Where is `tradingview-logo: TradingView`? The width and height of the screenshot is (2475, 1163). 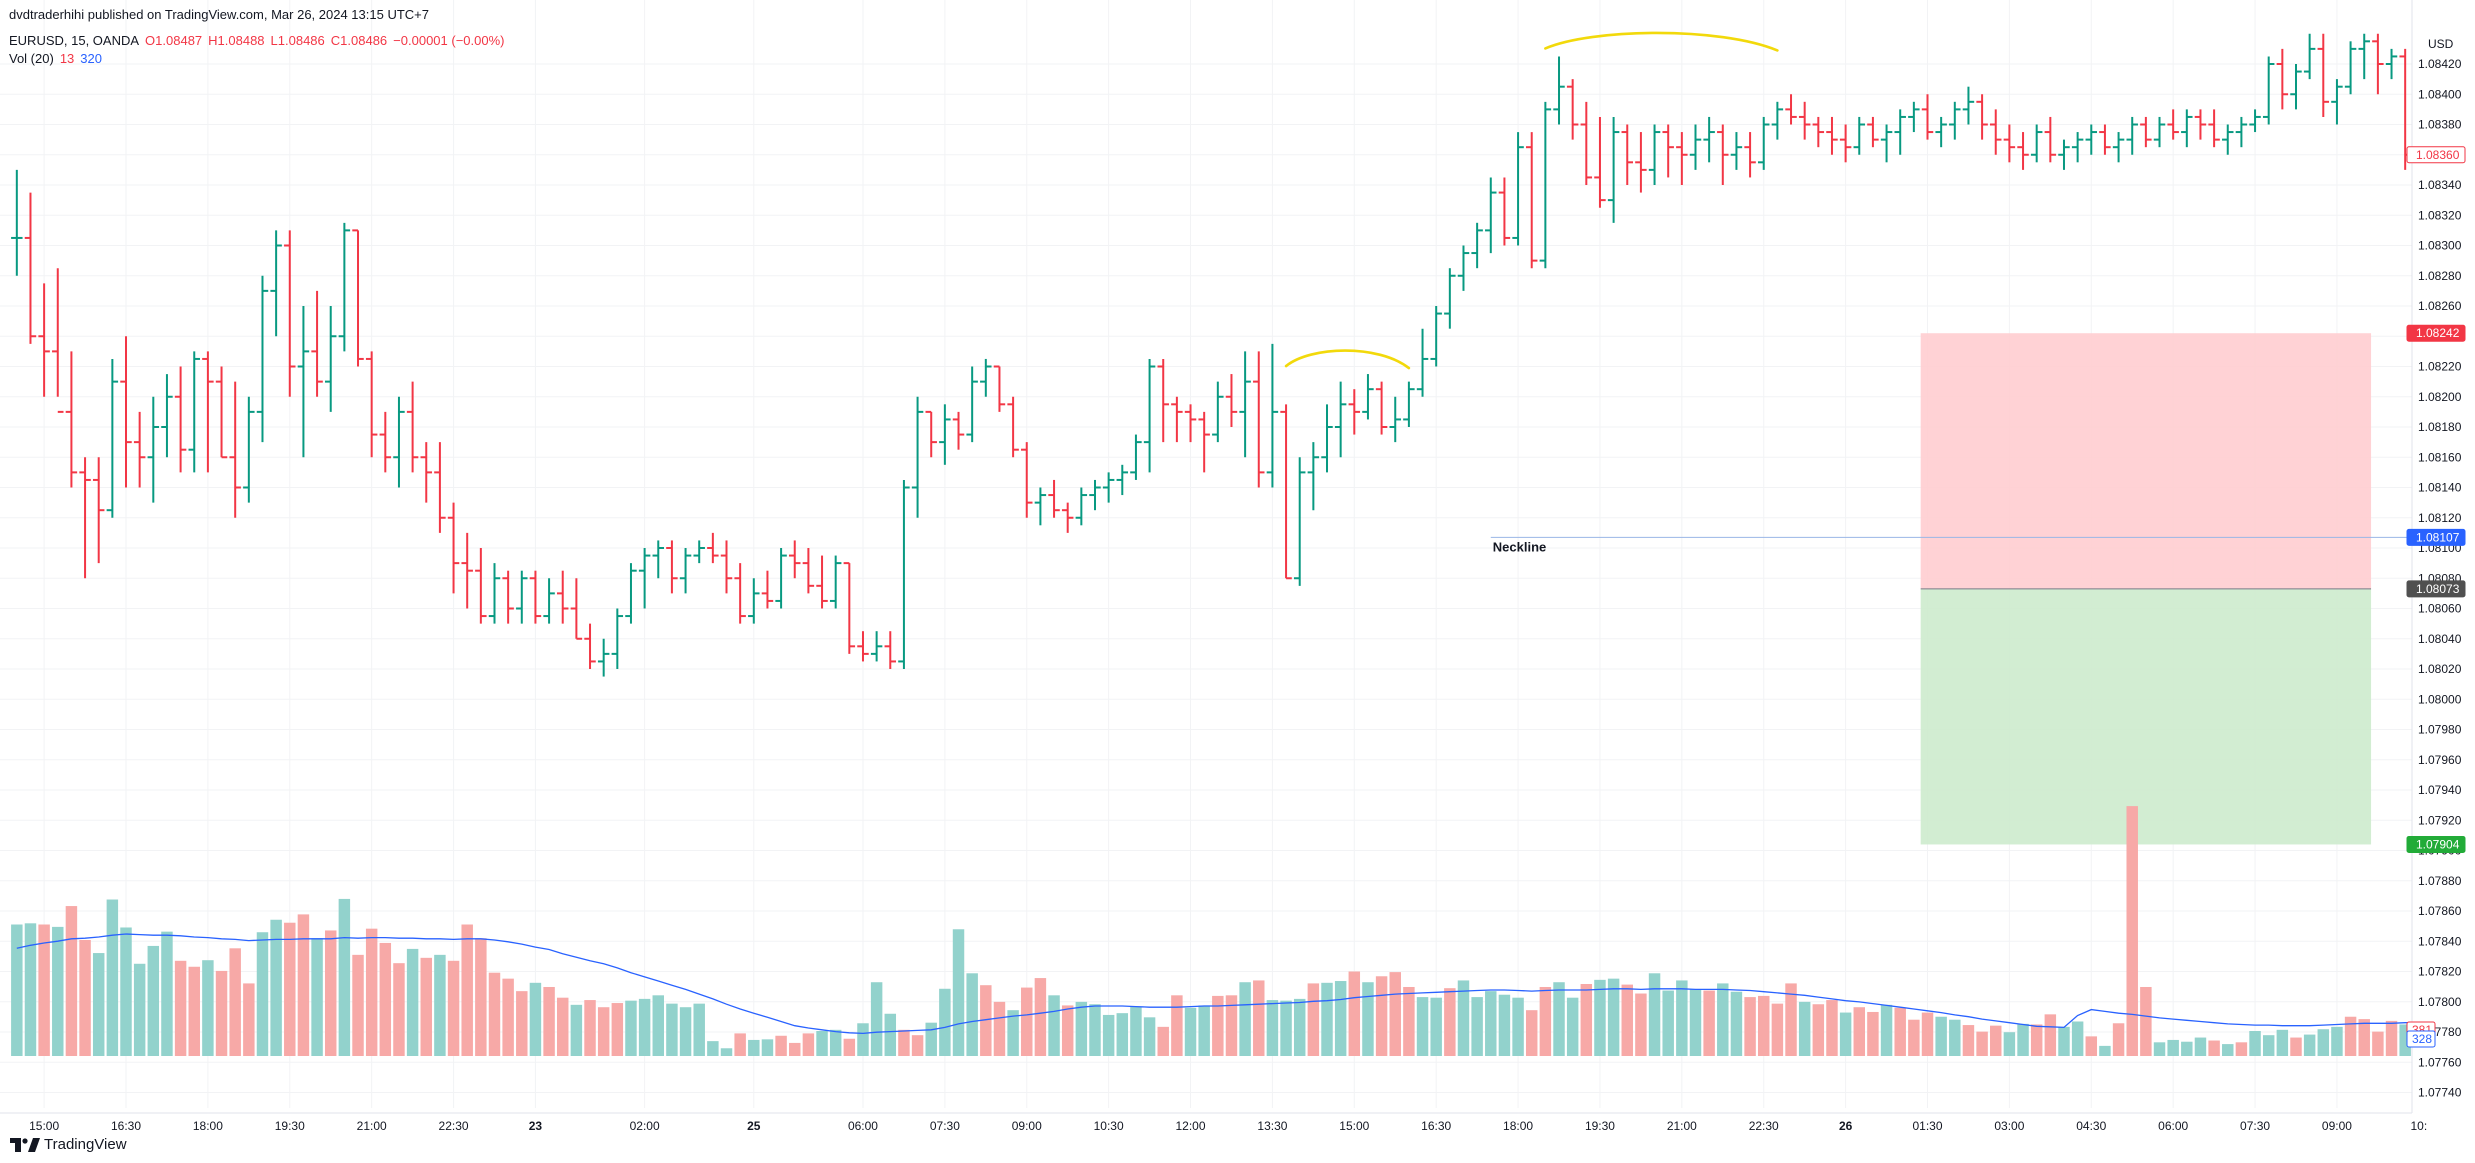 tradingview-logo: TradingView is located at coordinates (68, 1144).